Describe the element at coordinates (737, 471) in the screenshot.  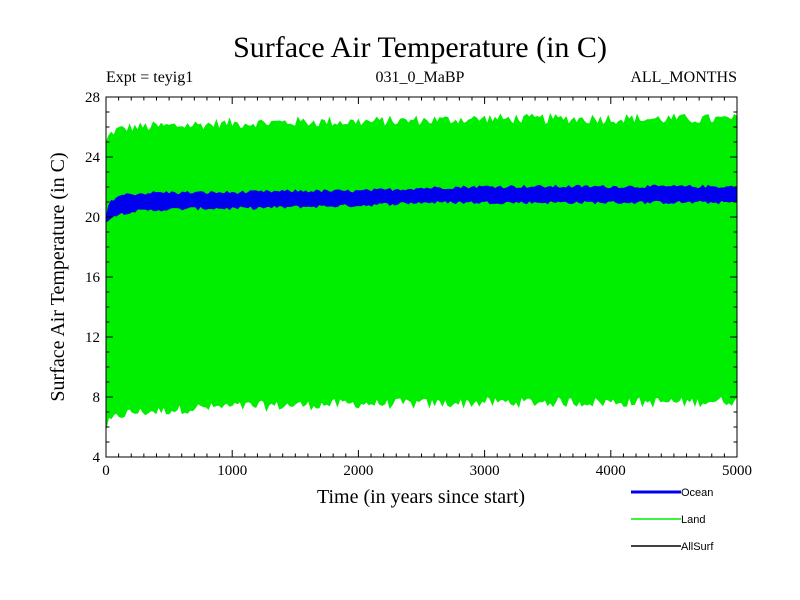
I see `x-tick-label: 5000` at that location.